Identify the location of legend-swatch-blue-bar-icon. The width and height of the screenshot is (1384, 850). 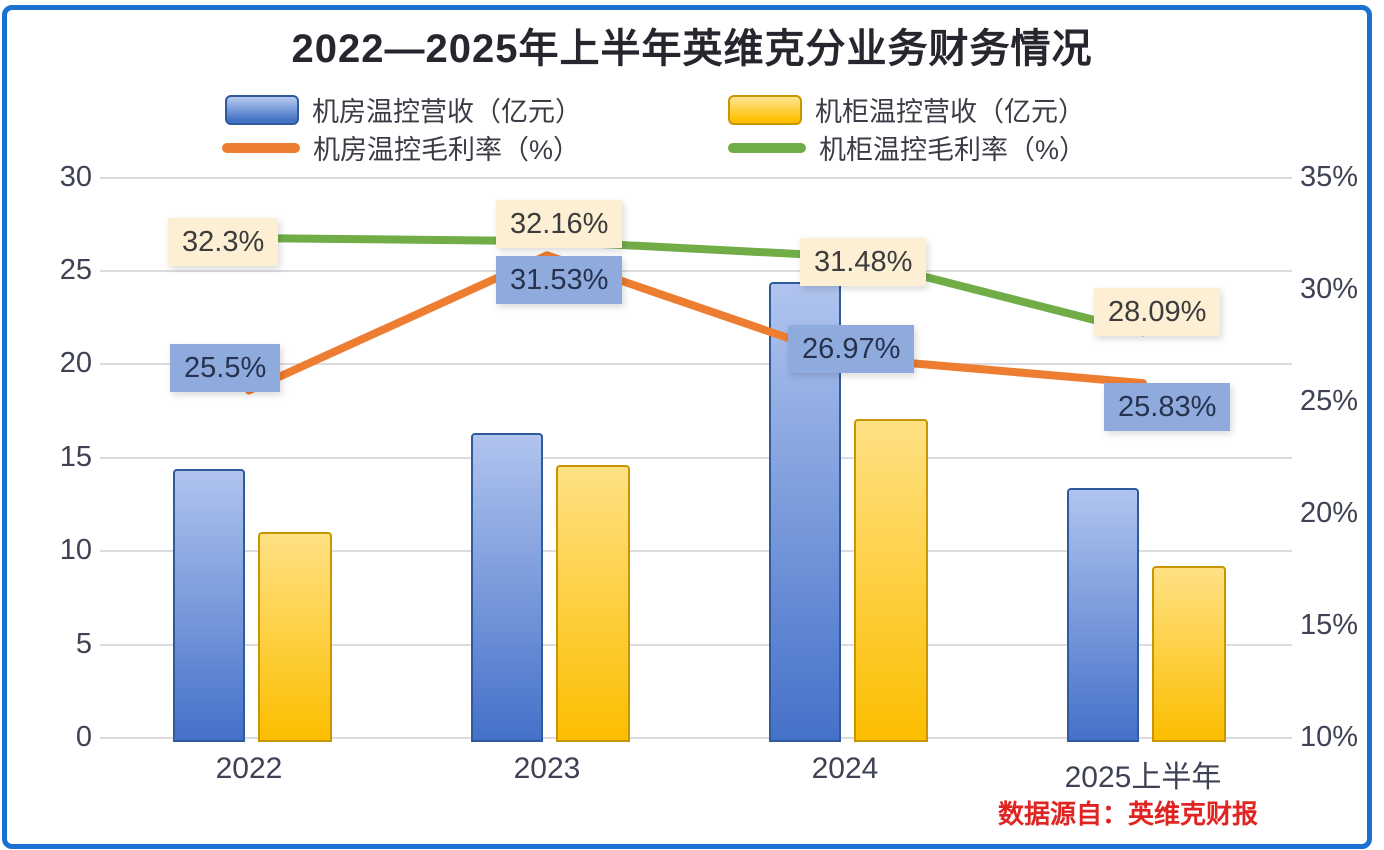
(262, 109).